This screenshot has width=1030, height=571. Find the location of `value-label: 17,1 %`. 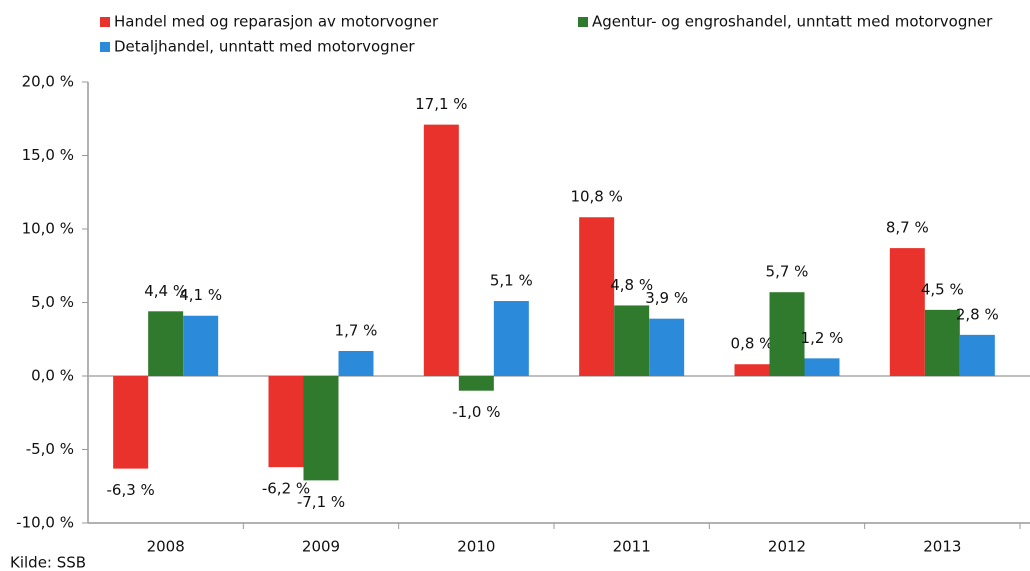

value-label: 17,1 % is located at coordinates (441, 104).